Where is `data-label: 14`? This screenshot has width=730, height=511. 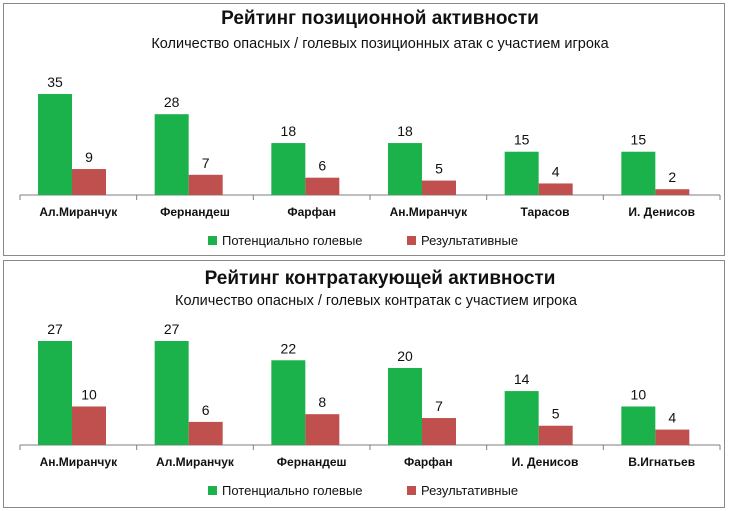
data-label: 14 is located at coordinates (522, 379).